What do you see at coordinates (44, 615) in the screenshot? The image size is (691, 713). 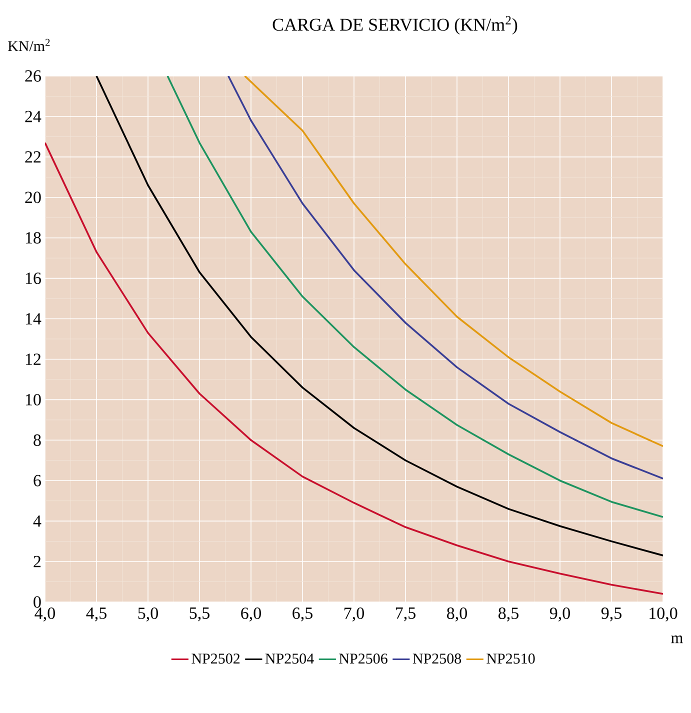 I see `x-tick-label: 4,0` at bounding box center [44, 615].